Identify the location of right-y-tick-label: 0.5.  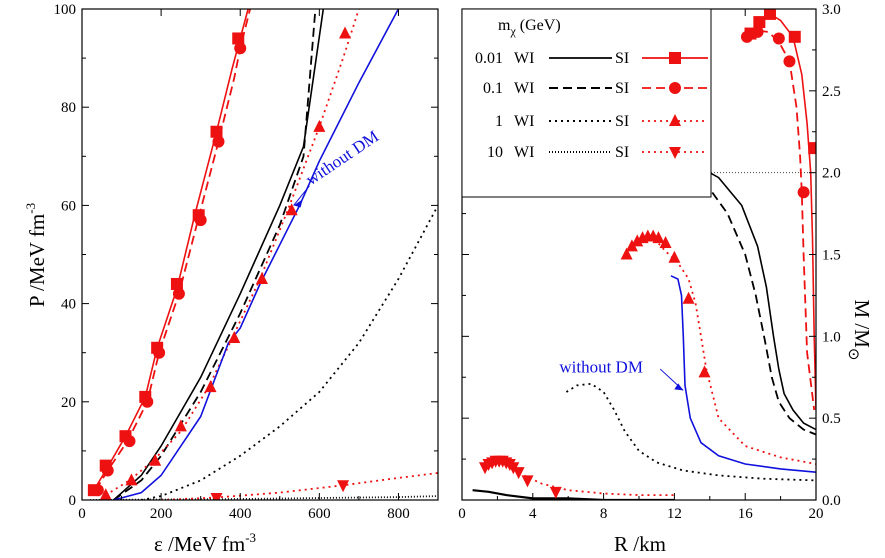
(831, 419).